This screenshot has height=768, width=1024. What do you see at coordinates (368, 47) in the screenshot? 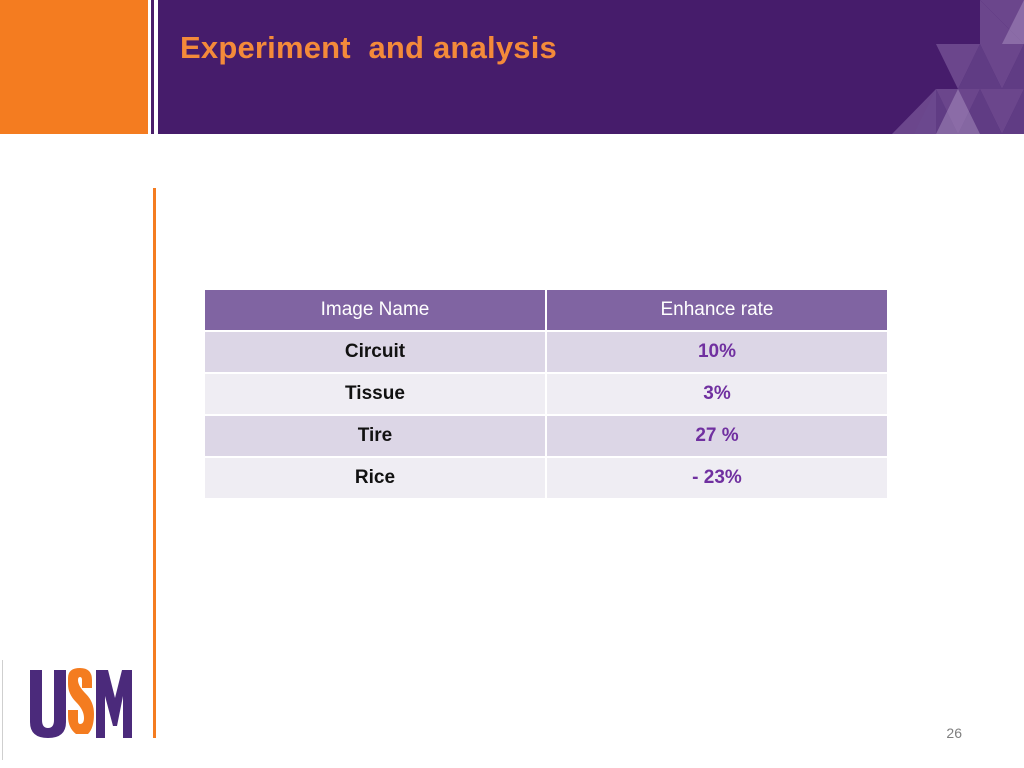
I see `slide-title: Experiment and analysis` at bounding box center [368, 47].